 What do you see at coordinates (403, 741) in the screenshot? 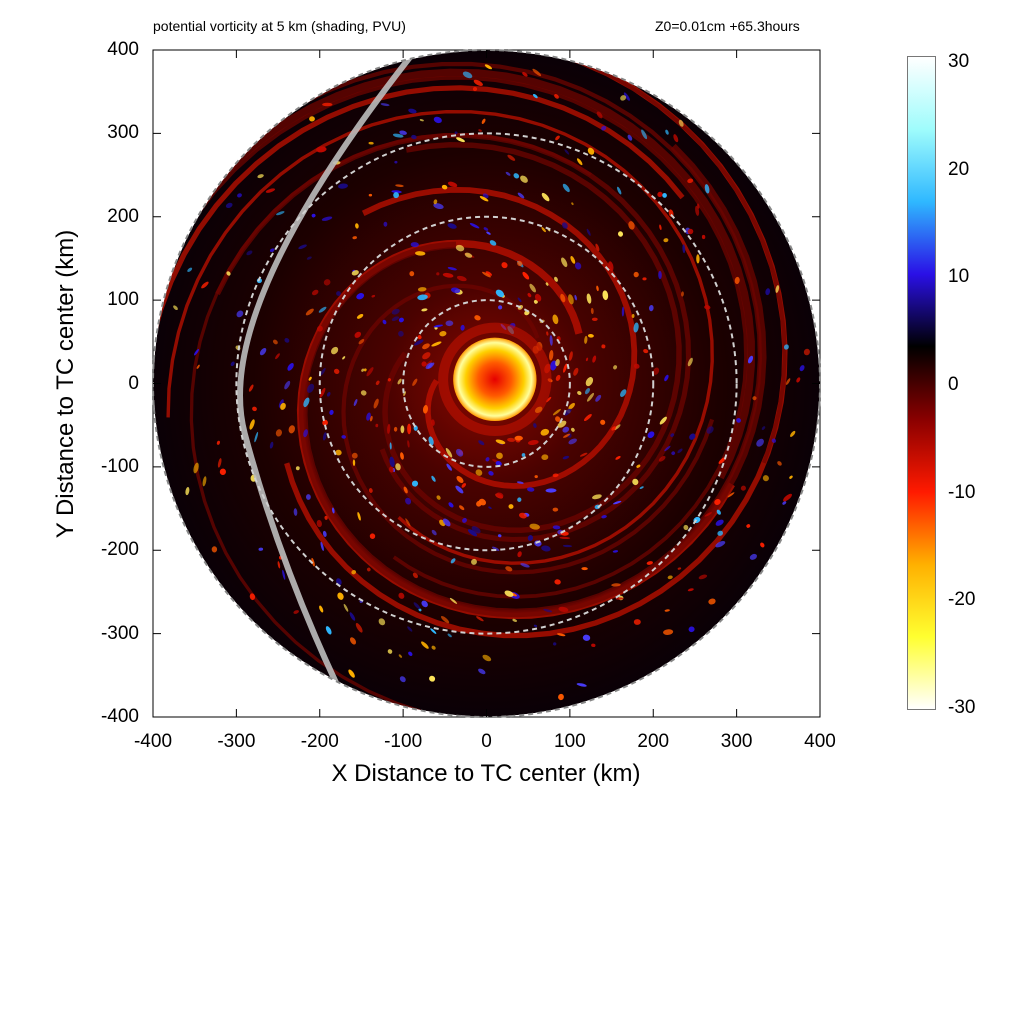
I see `x-tick-label: -100` at bounding box center [403, 741].